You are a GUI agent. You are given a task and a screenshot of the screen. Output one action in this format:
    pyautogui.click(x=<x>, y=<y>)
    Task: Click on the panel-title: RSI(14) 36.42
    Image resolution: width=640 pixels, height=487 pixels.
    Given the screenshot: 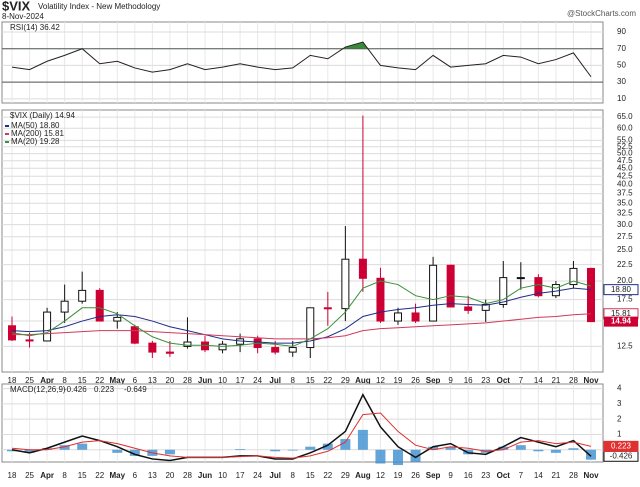 What is the action you would take?
    pyautogui.click(x=35, y=27)
    